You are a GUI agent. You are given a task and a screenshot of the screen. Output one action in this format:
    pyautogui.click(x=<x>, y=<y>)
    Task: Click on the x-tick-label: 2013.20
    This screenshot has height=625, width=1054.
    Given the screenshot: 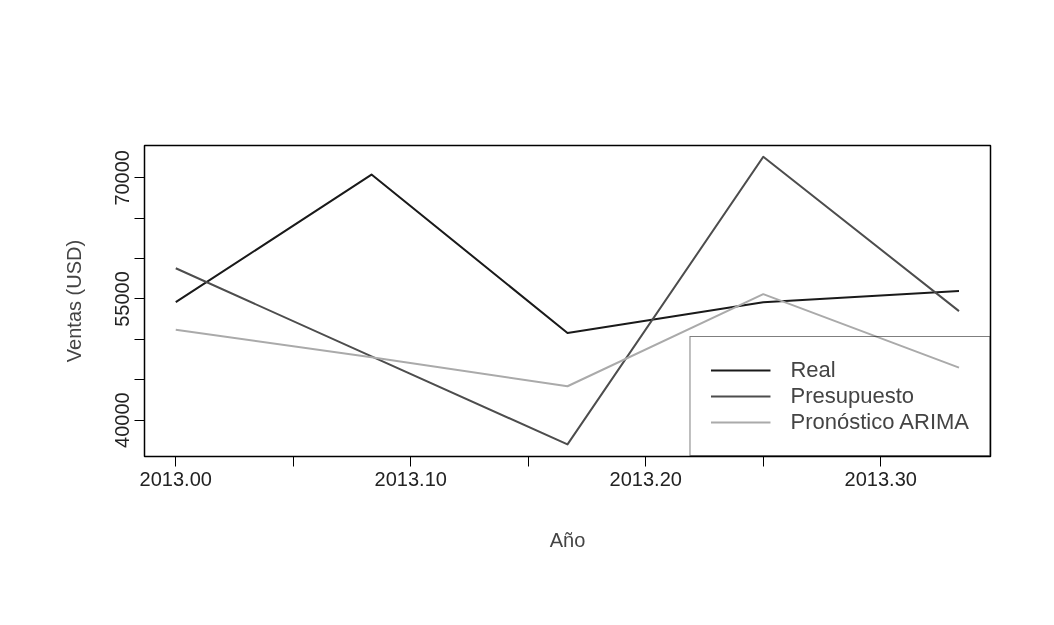 What is the action you would take?
    pyautogui.click(x=645, y=478)
    